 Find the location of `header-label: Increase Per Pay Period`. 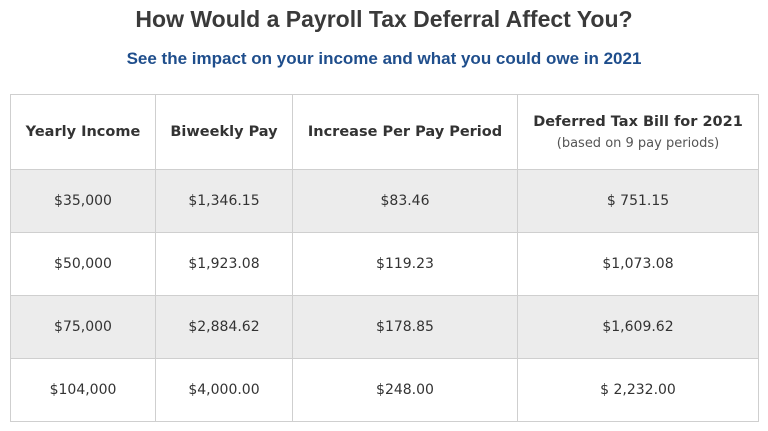

header-label: Increase Per Pay Period is located at coordinates (405, 132).